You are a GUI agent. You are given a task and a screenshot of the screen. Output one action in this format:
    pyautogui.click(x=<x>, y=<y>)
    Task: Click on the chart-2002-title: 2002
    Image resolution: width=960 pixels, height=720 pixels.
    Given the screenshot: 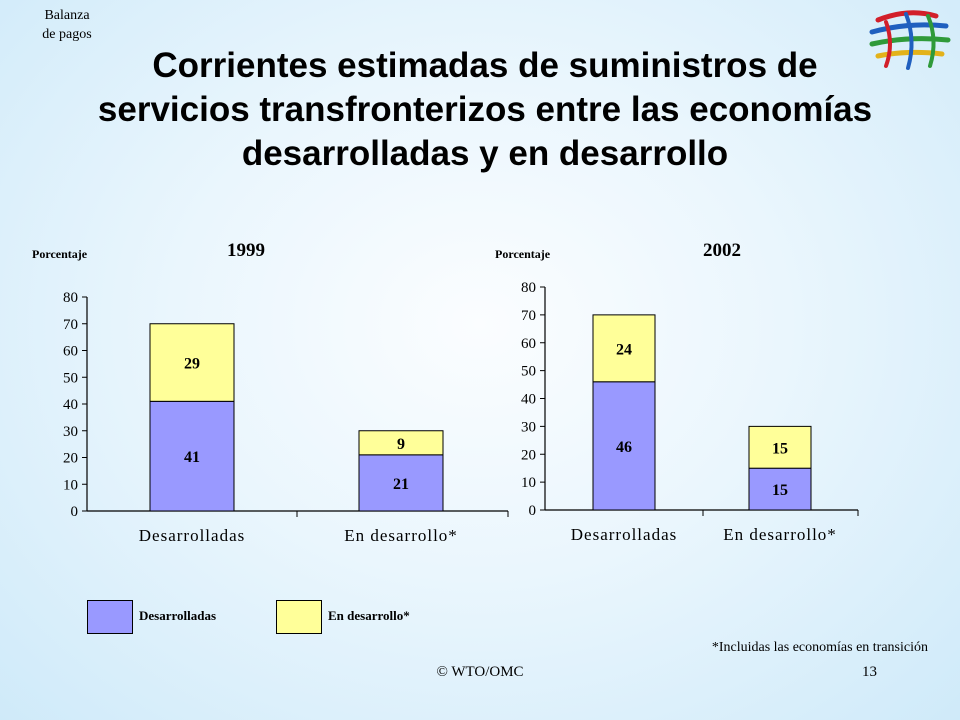 What is the action you would take?
    pyautogui.click(x=722, y=250)
    